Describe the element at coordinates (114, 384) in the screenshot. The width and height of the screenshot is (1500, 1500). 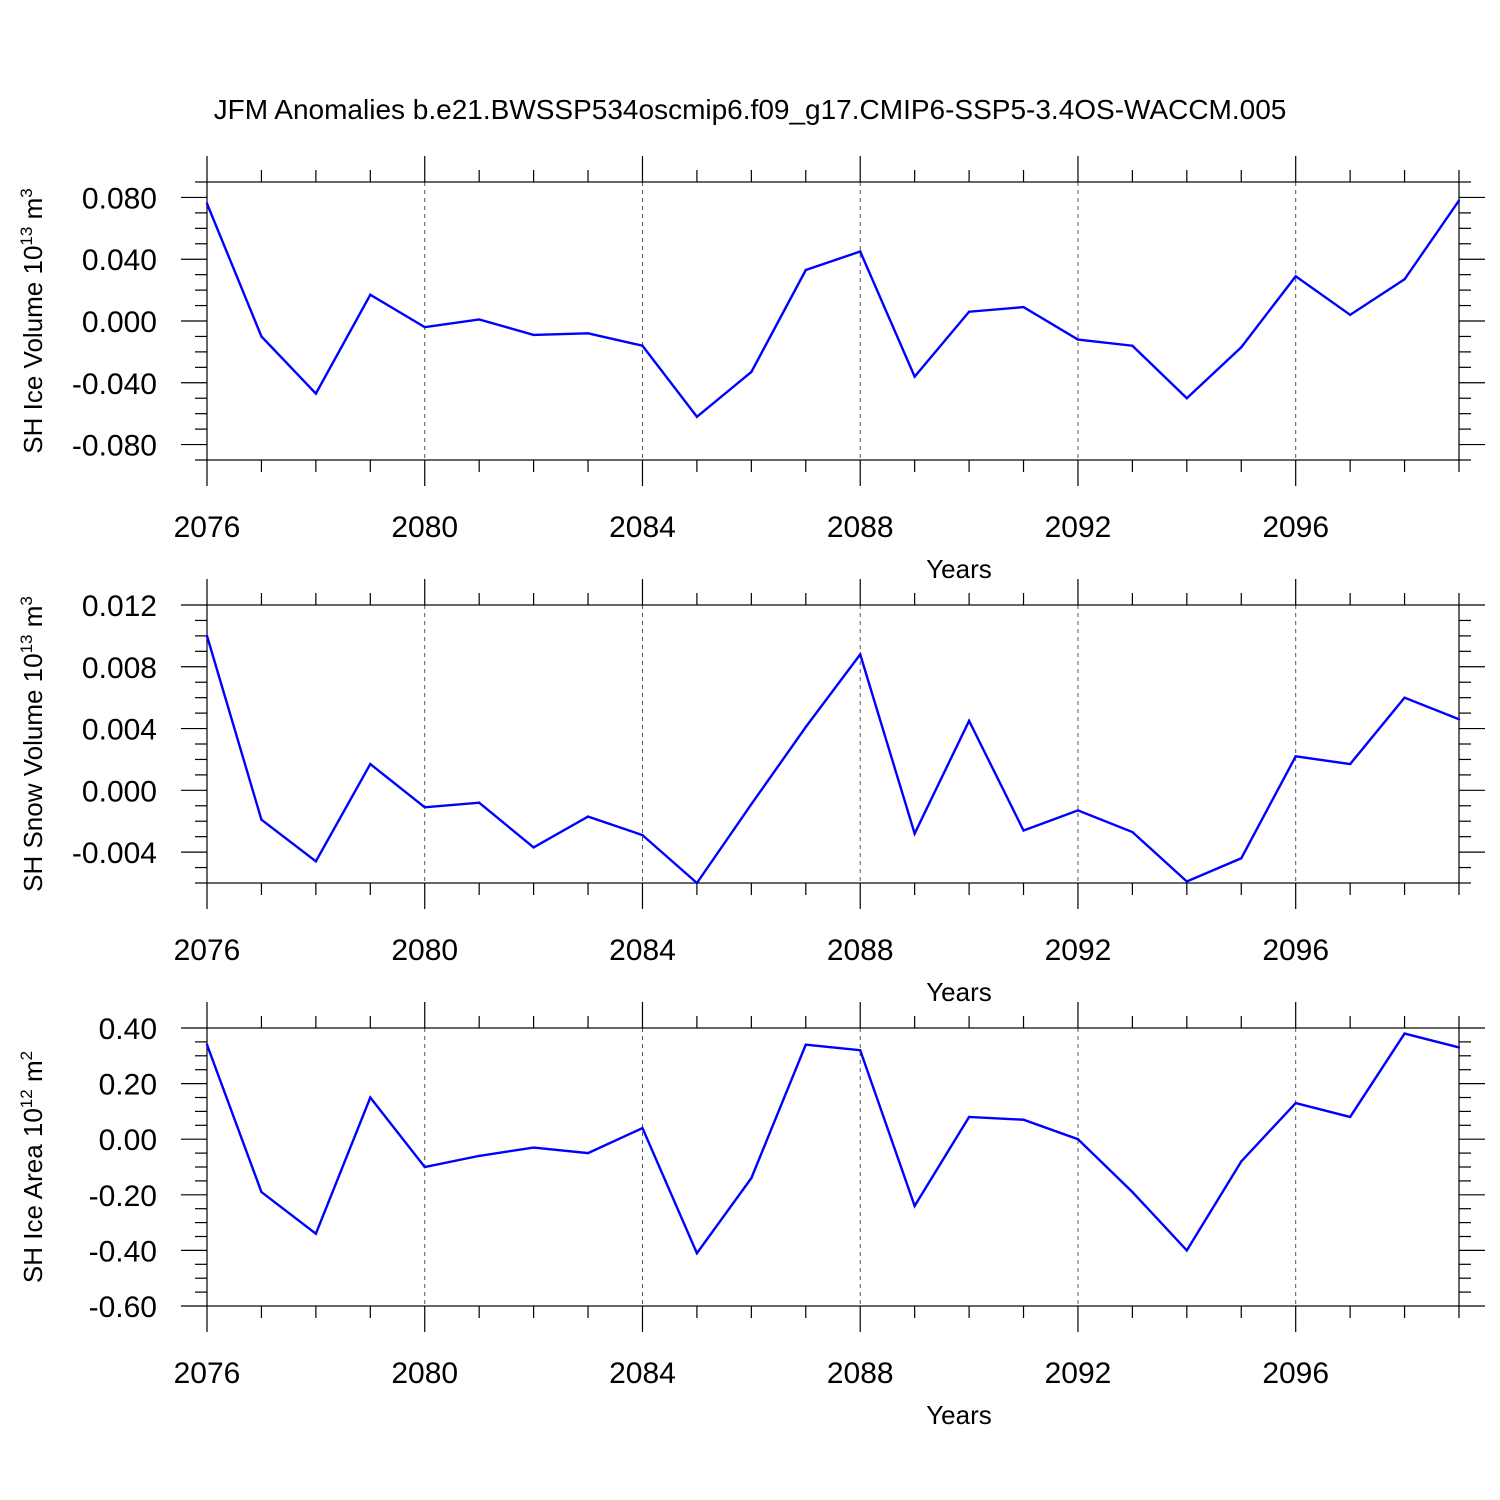
I see `y-tick-label: -0.040` at that location.